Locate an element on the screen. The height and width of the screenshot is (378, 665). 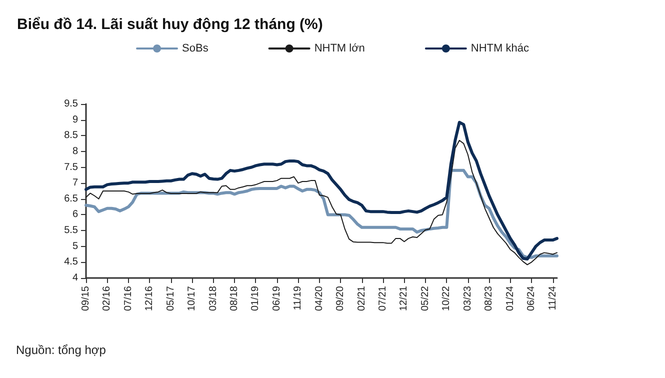
x-tick-label: 01/19 is located at coordinates (256, 299).